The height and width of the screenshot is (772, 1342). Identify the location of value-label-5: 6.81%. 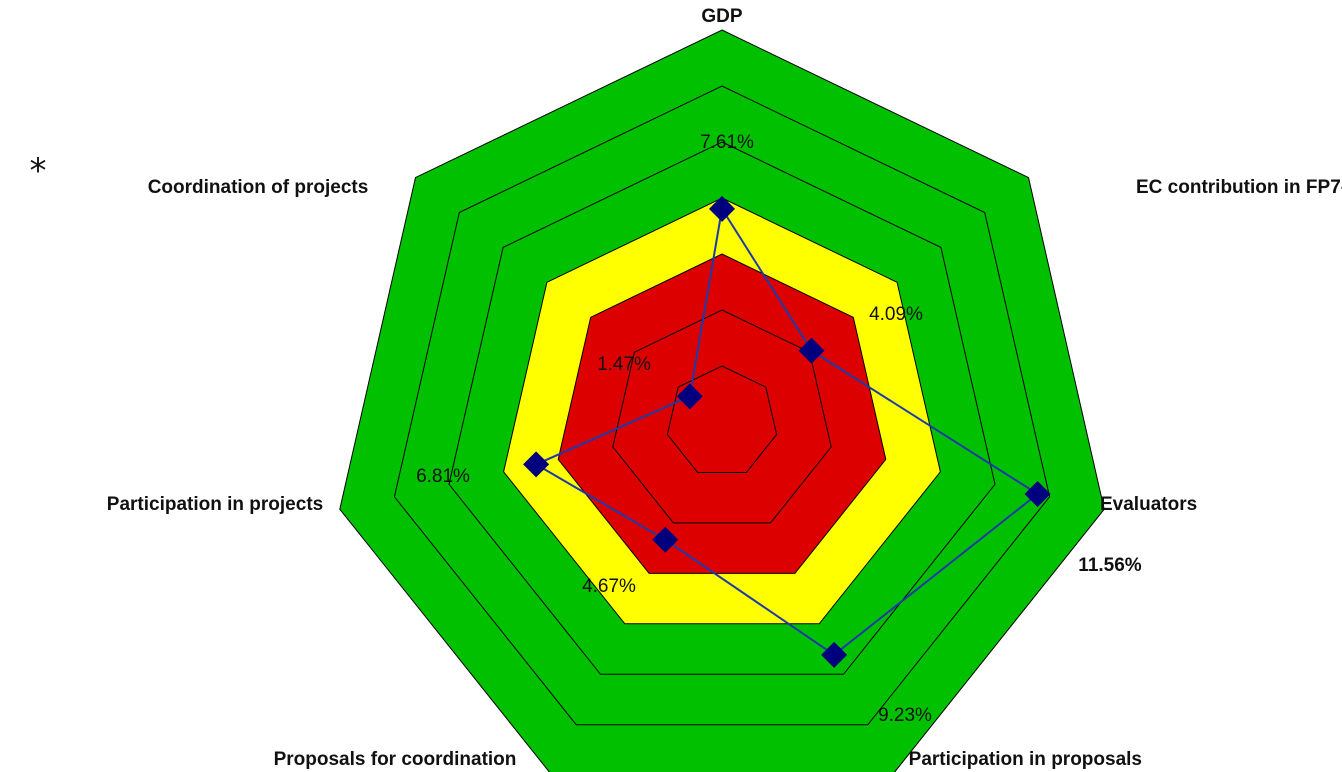
(443, 476).